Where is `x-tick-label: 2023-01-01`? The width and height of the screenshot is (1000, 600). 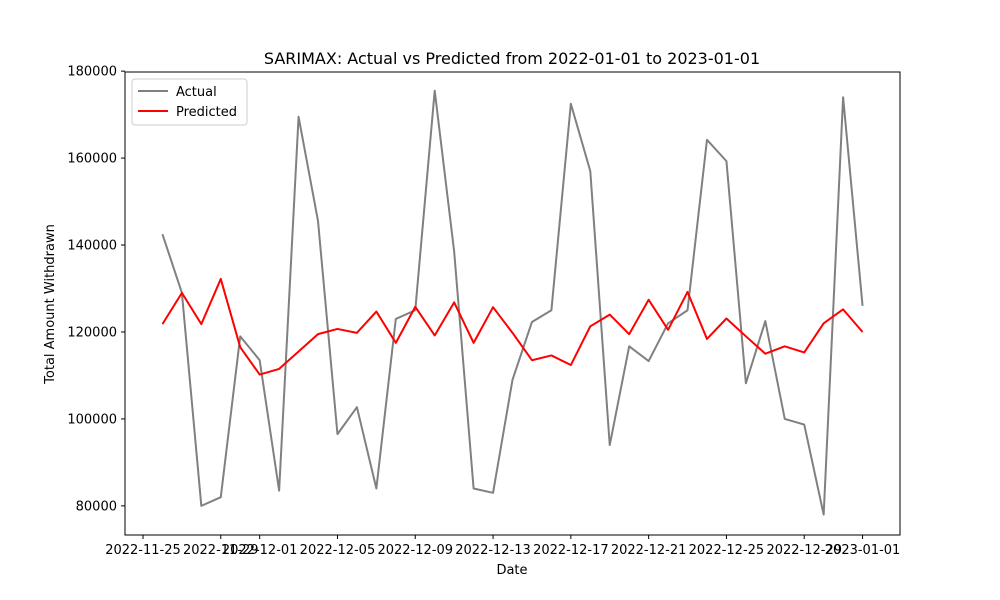 x-tick-label: 2023-01-01 is located at coordinates (863, 550).